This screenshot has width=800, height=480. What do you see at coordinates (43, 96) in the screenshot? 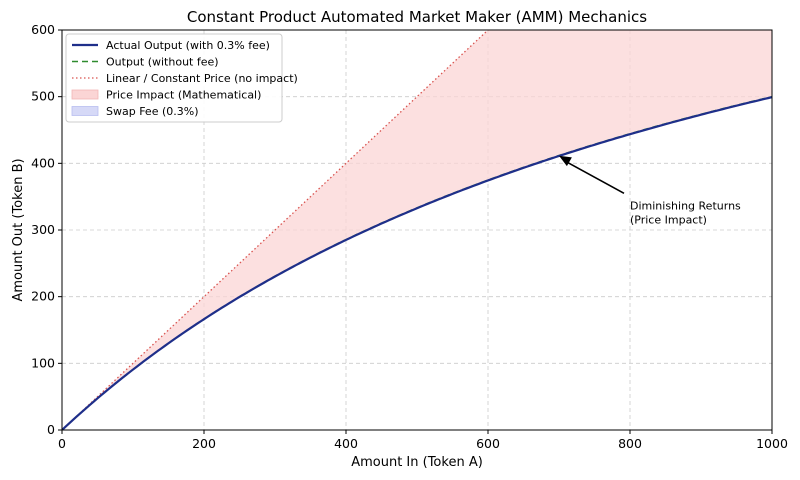
I see `y-tick-label: 500` at bounding box center [43, 96].